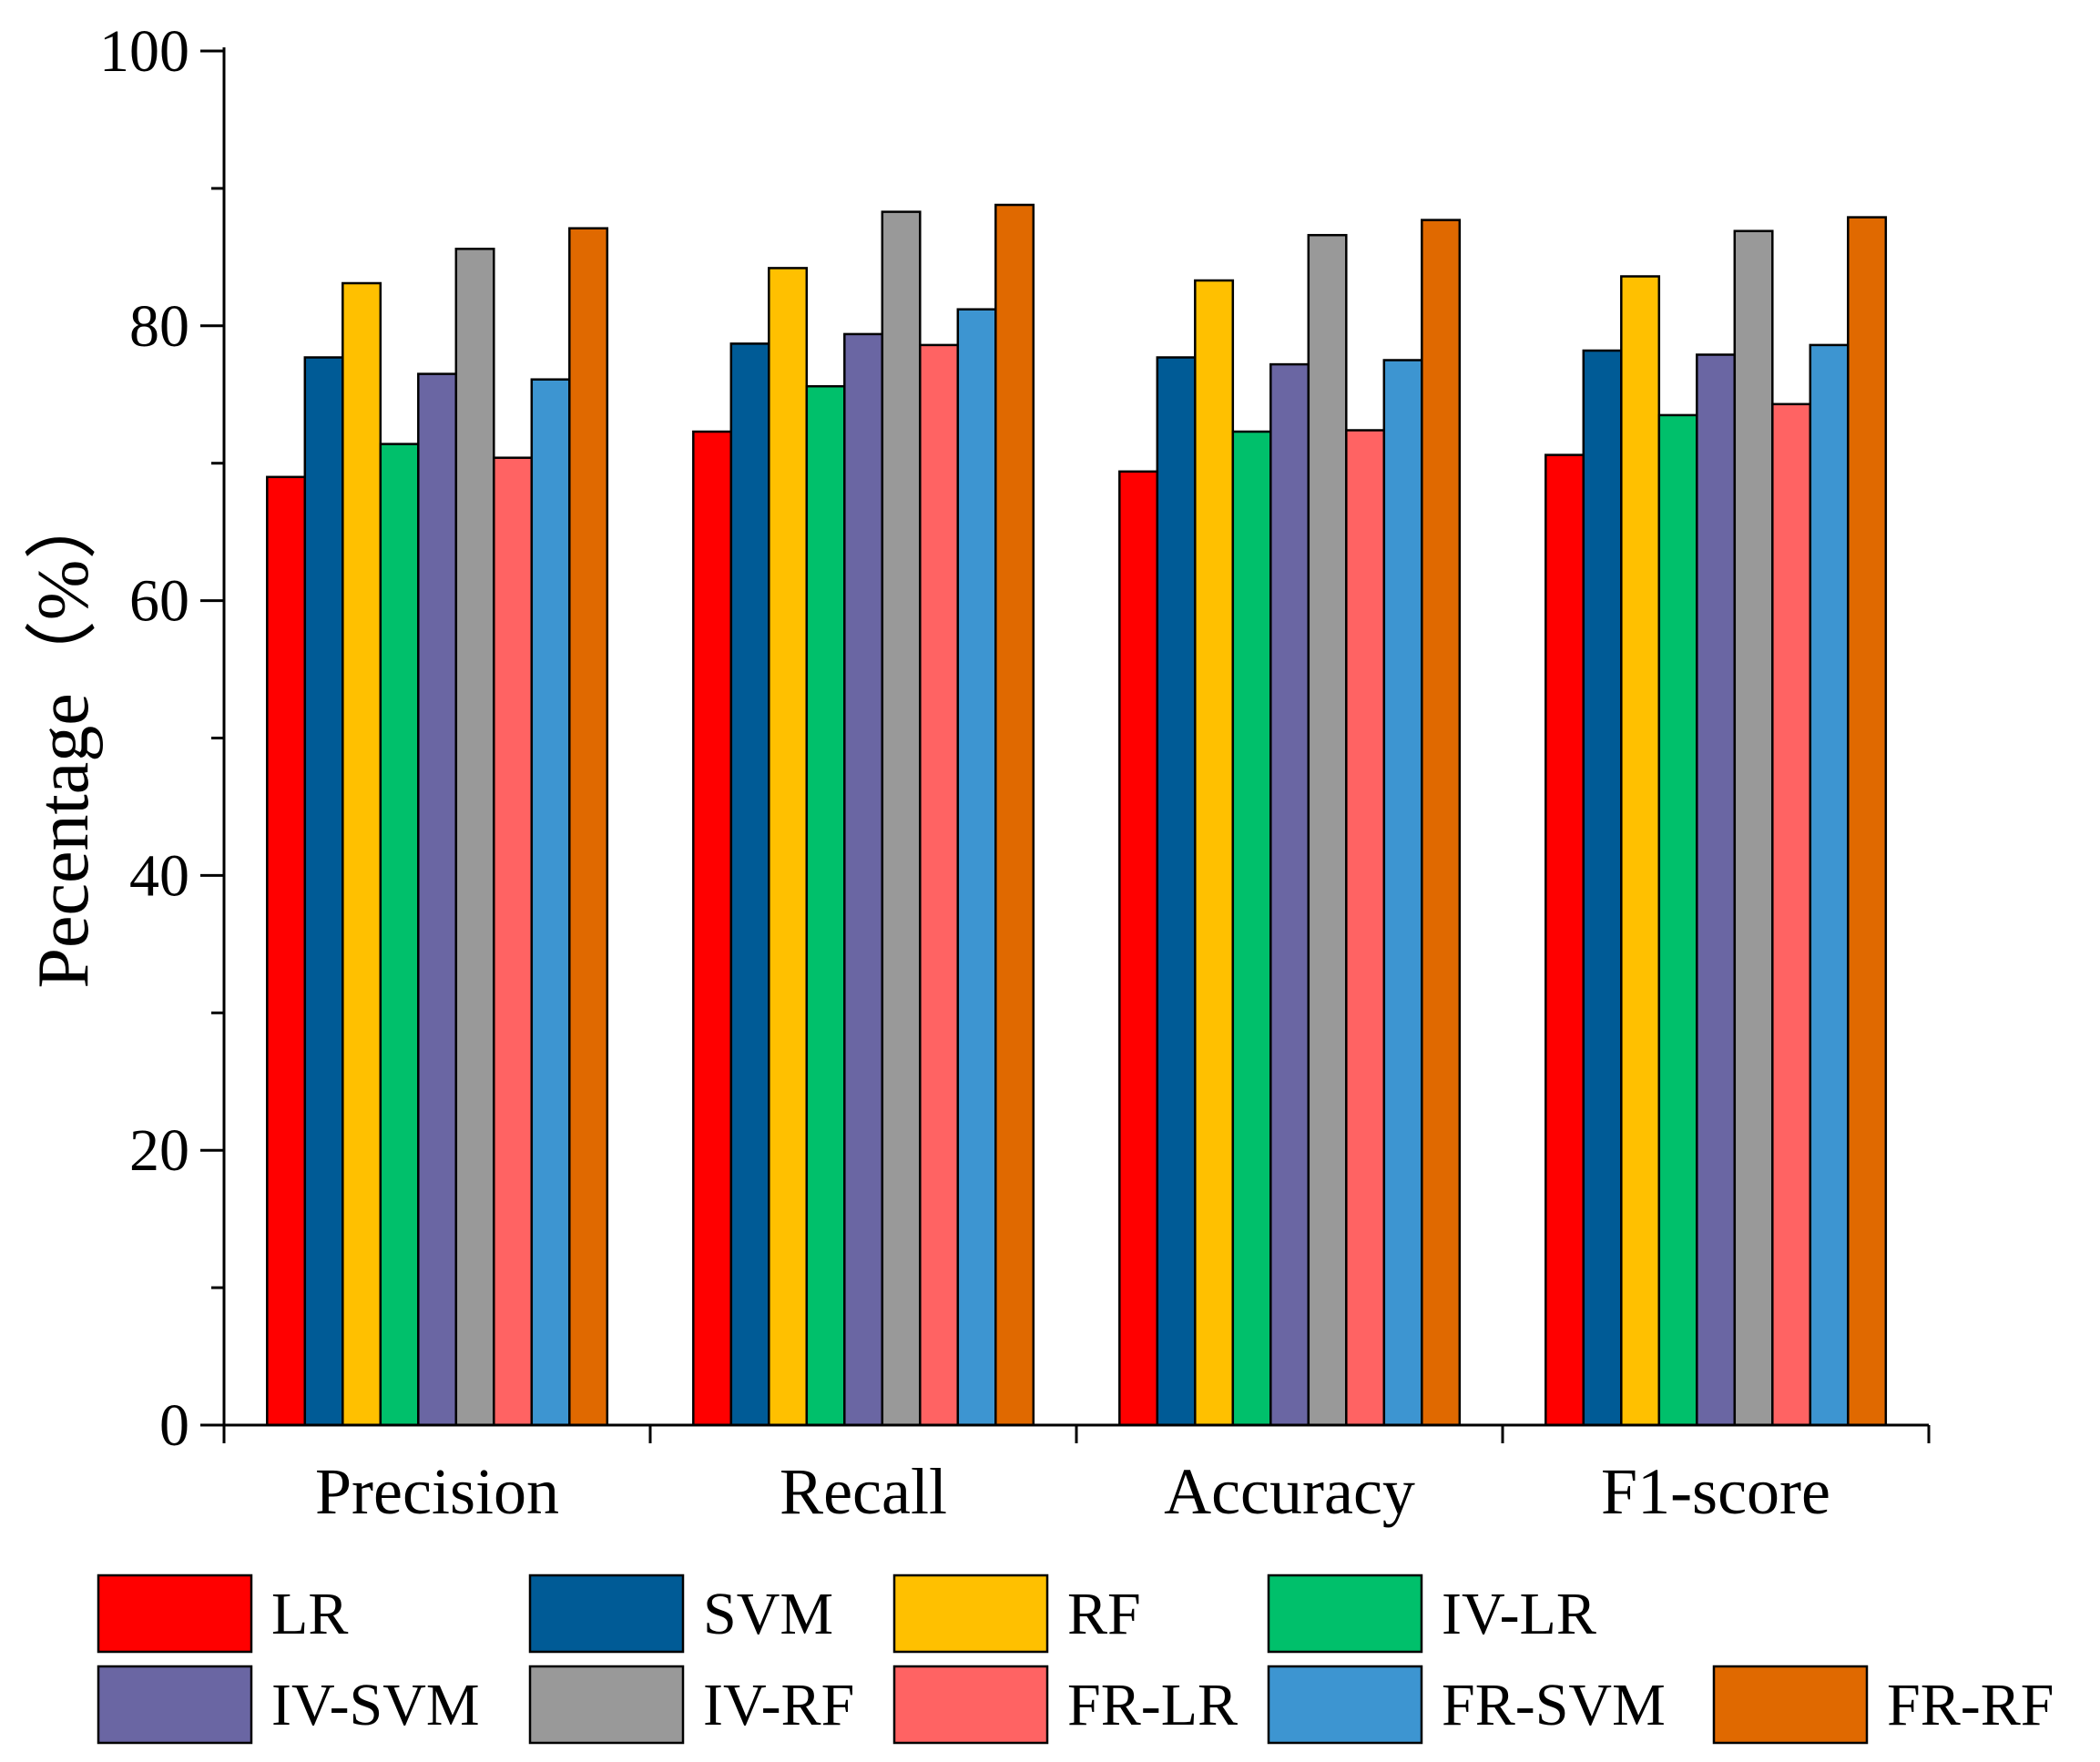 The height and width of the screenshot is (1762, 2100). Describe the element at coordinates (162, 738) in the screenshot. I see `y-axis: 0 20 40 60 80 100` at that location.